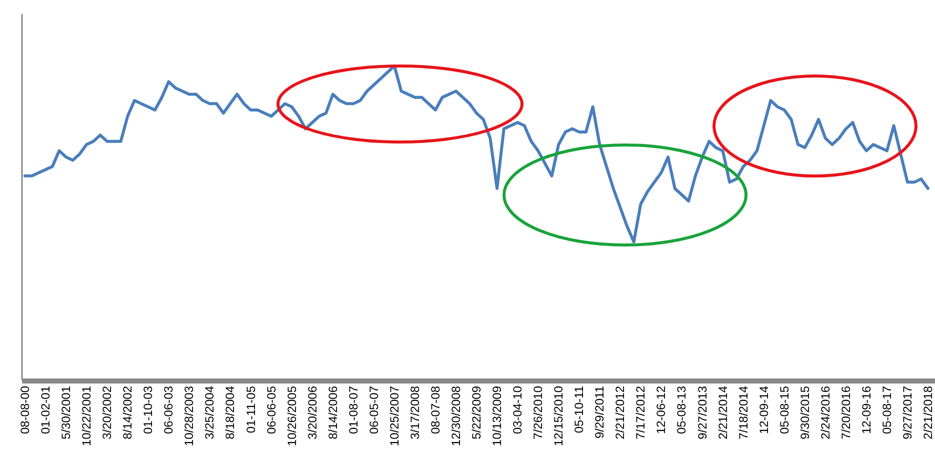 This screenshot has height=454, width=935. What do you see at coordinates (723, 413) in the screenshot?
I see `x-tick-label: 2/21/2014` at bounding box center [723, 413].